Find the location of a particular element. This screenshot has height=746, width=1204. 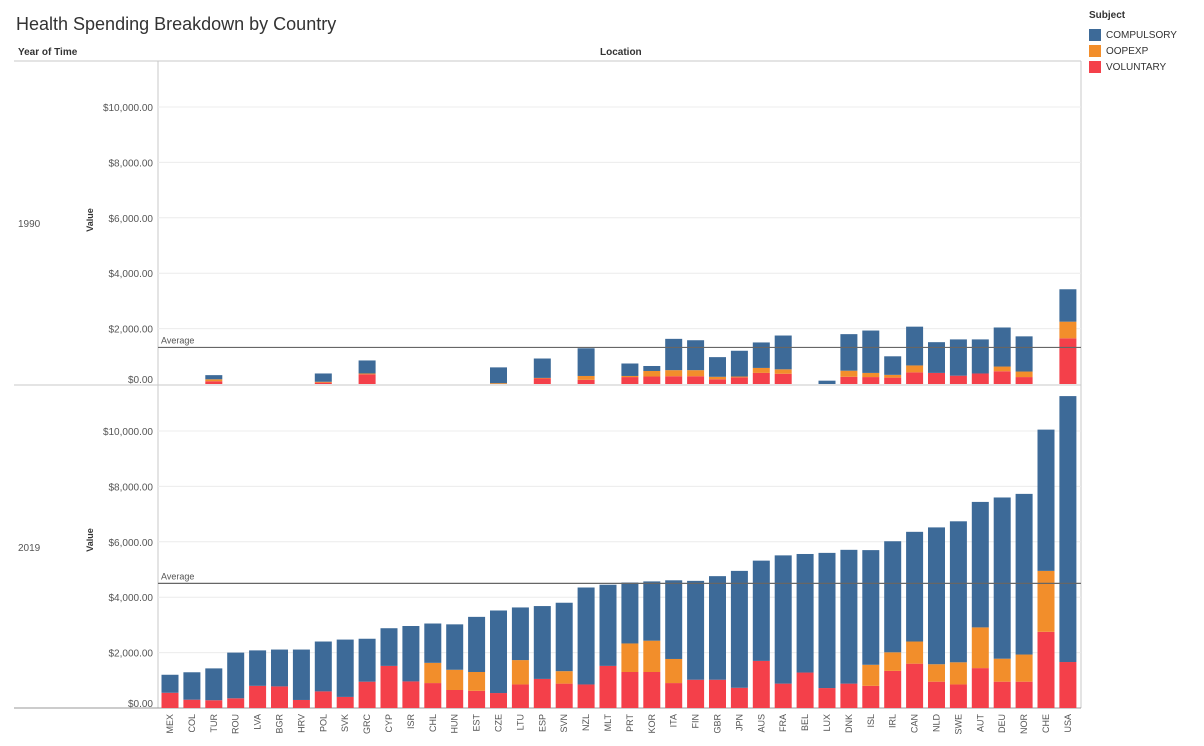

bar-voluntary-cze-2019 is located at coordinates (498, 700).